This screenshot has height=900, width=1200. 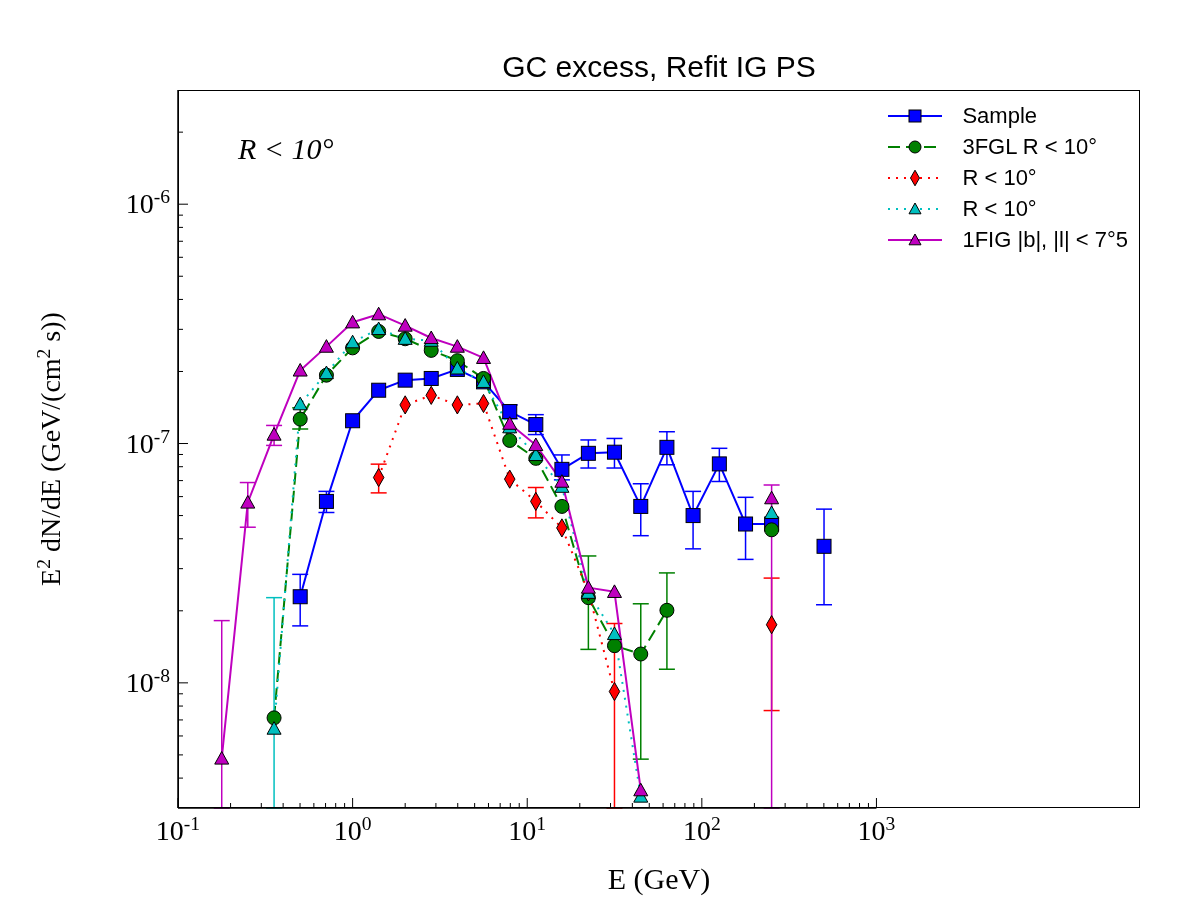 I want to click on y-tick-label: 10$^{-6}$, so click(x=148, y=202).